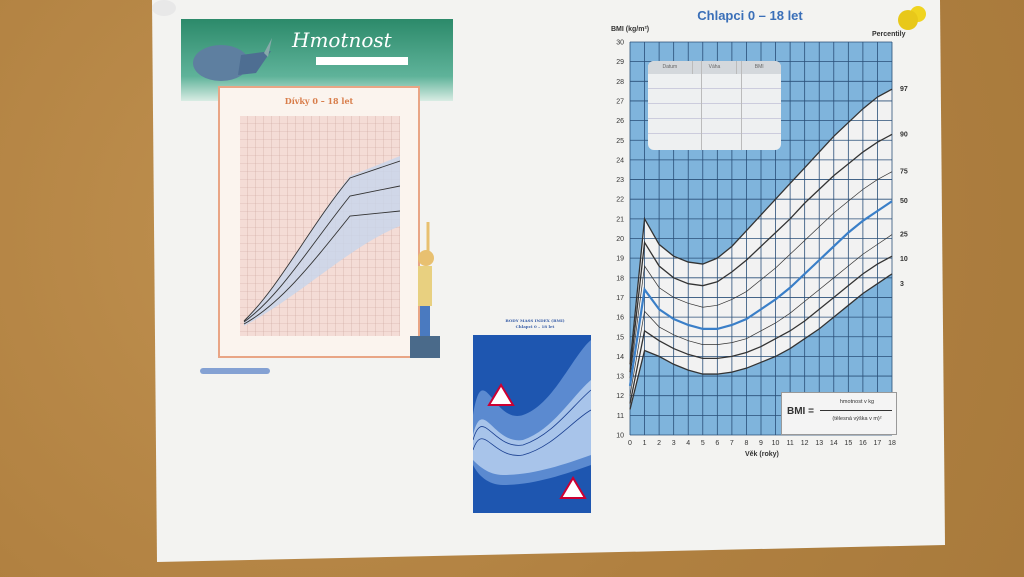 Image resolution: width=1024 pixels, height=577 pixels. I want to click on girls-chart-title: Dívky 0 – 18 let, so click(319, 101).